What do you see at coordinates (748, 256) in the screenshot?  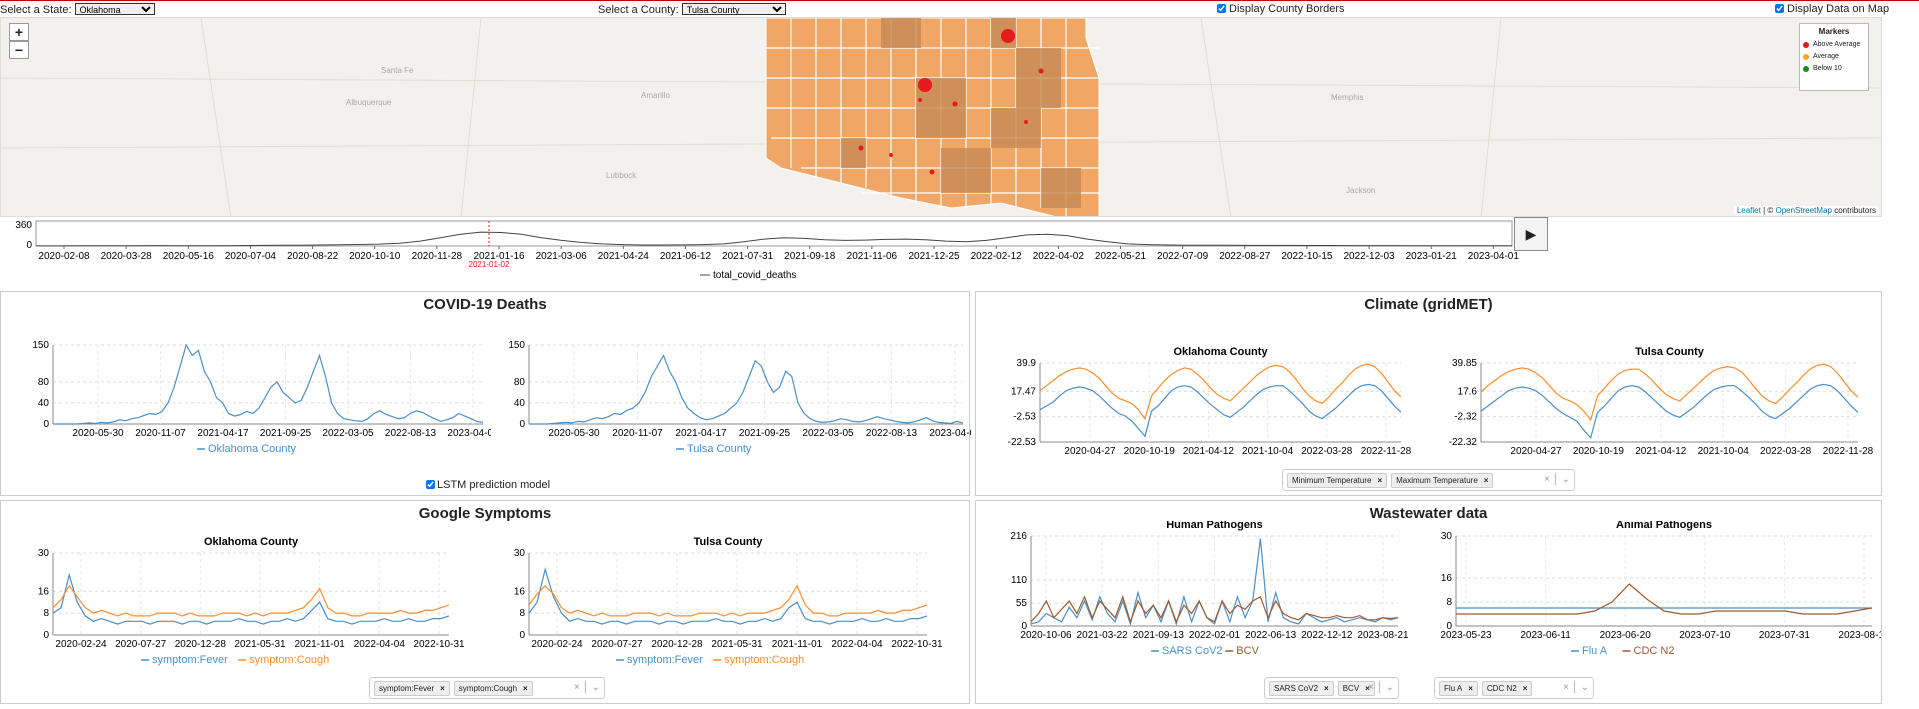 I see `x-tick-label: 2021-07-31` at bounding box center [748, 256].